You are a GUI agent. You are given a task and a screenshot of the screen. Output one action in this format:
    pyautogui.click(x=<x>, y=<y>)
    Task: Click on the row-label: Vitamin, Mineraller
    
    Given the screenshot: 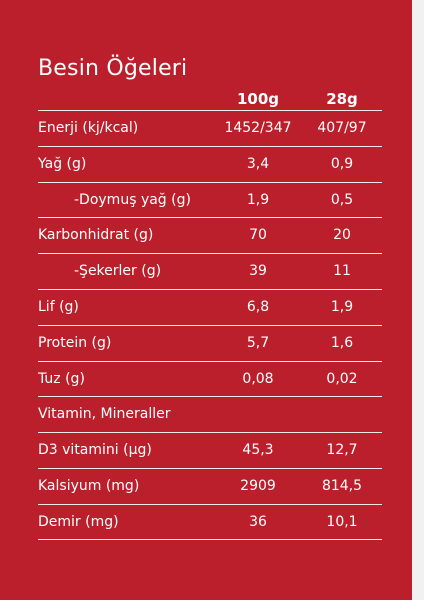 What is the action you would take?
    pyautogui.click(x=104, y=414)
    